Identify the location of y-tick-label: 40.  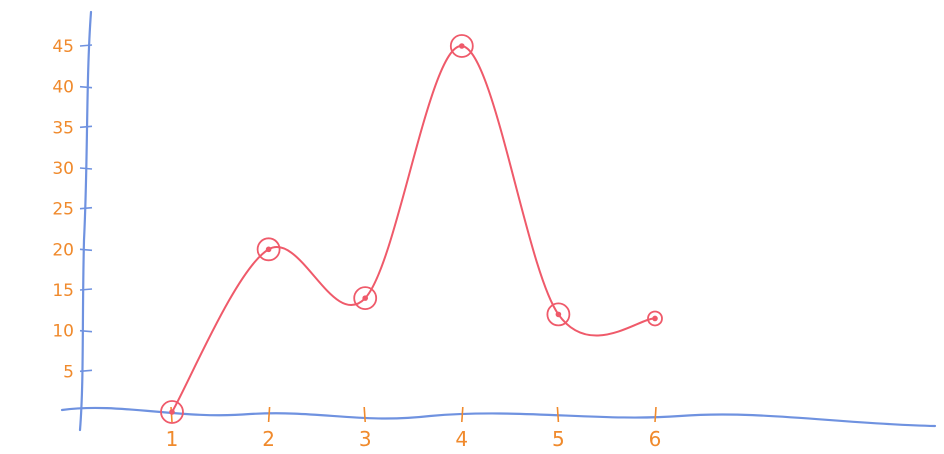
(63, 88).